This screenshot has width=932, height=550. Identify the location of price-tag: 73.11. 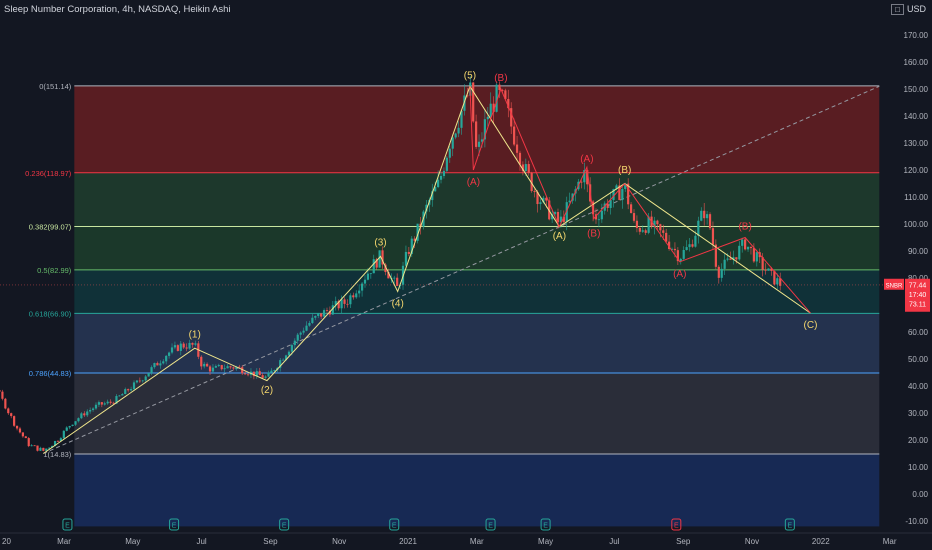
(917, 305).